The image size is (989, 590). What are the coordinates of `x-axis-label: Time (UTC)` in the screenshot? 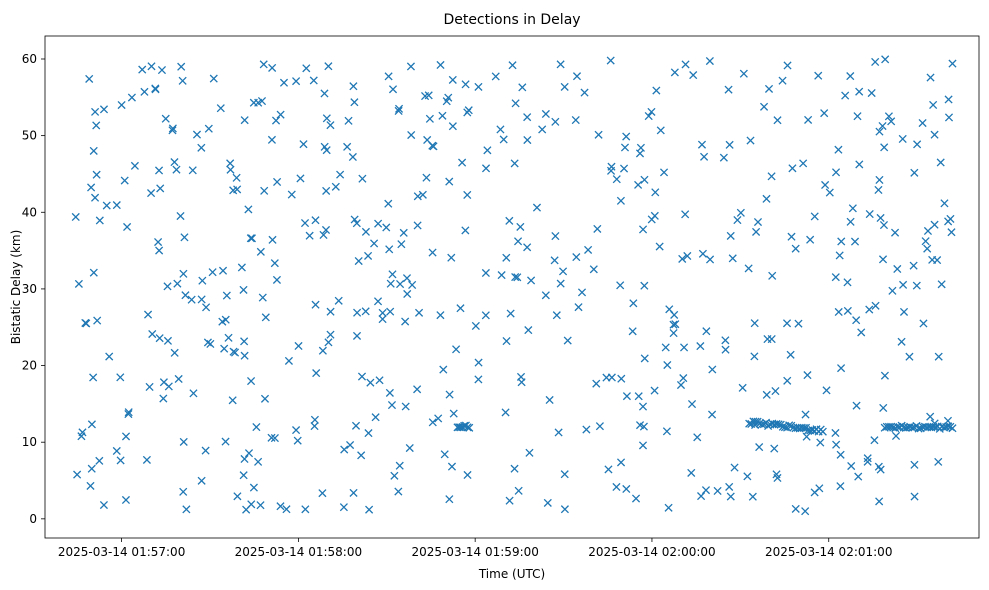 It's located at (511, 574).